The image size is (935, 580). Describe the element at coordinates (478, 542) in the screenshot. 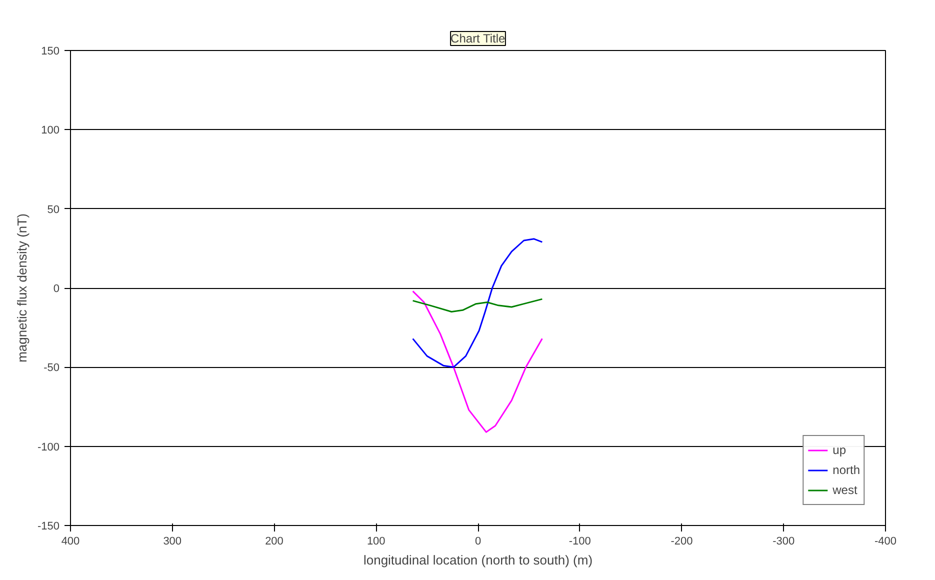

I see `x-tick-label: 0` at that location.